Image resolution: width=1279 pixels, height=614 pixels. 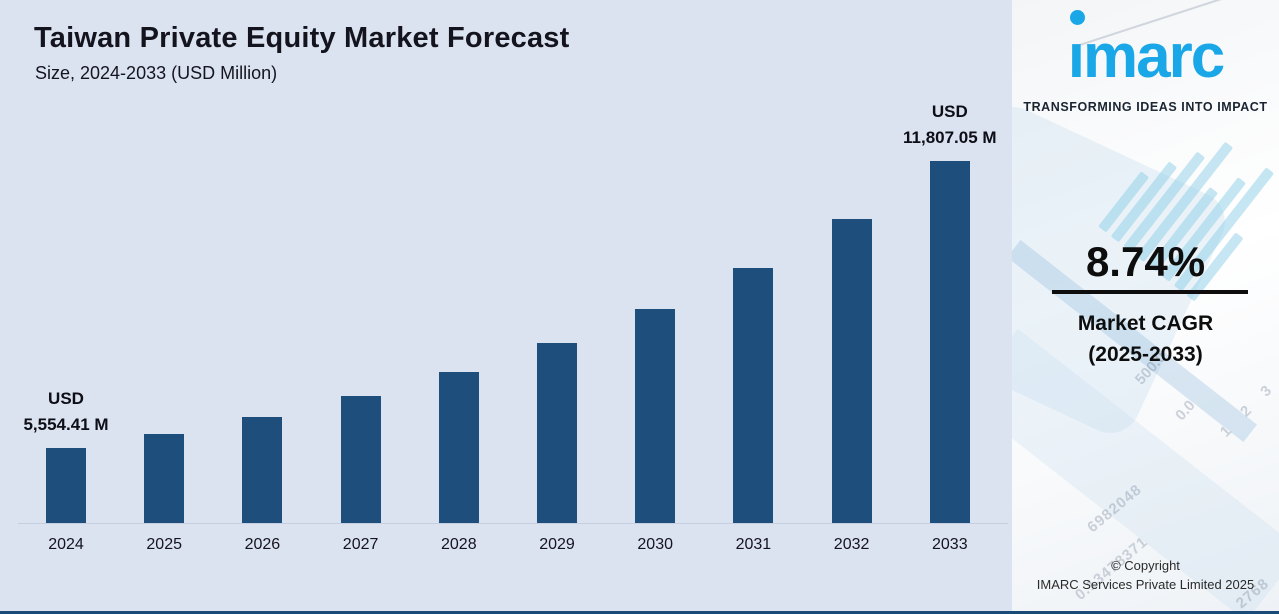 I want to click on bar-2033, so click(x=949, y=342).